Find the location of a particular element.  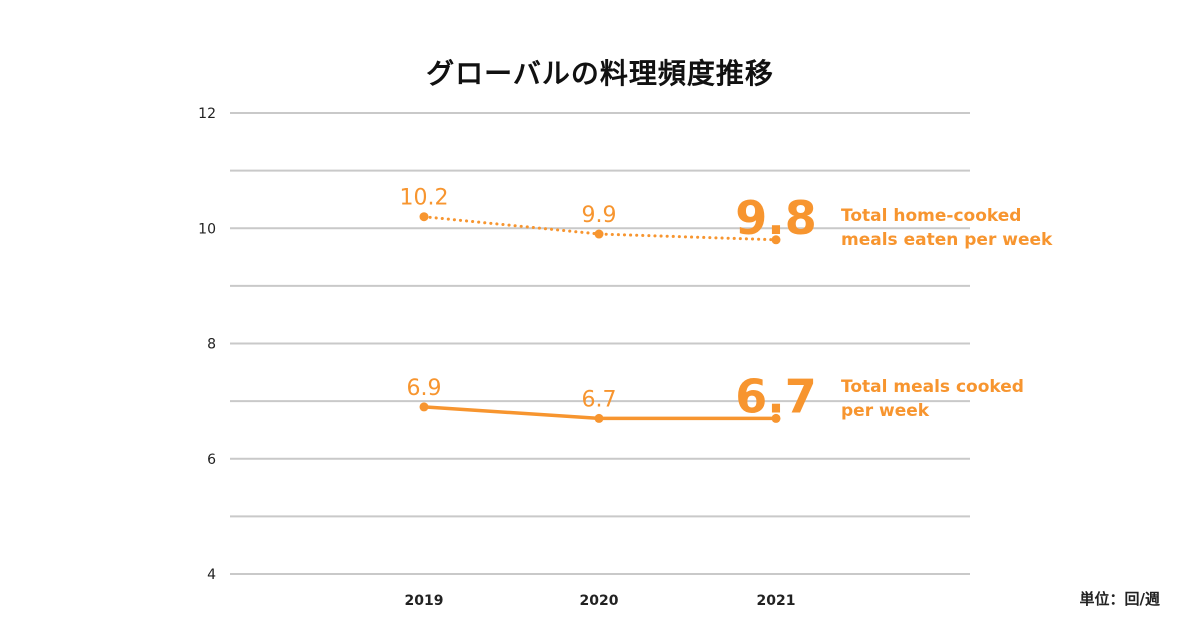

y-axis-ticks: 12 10 8 6 4 is located at coordinates (207, 344).